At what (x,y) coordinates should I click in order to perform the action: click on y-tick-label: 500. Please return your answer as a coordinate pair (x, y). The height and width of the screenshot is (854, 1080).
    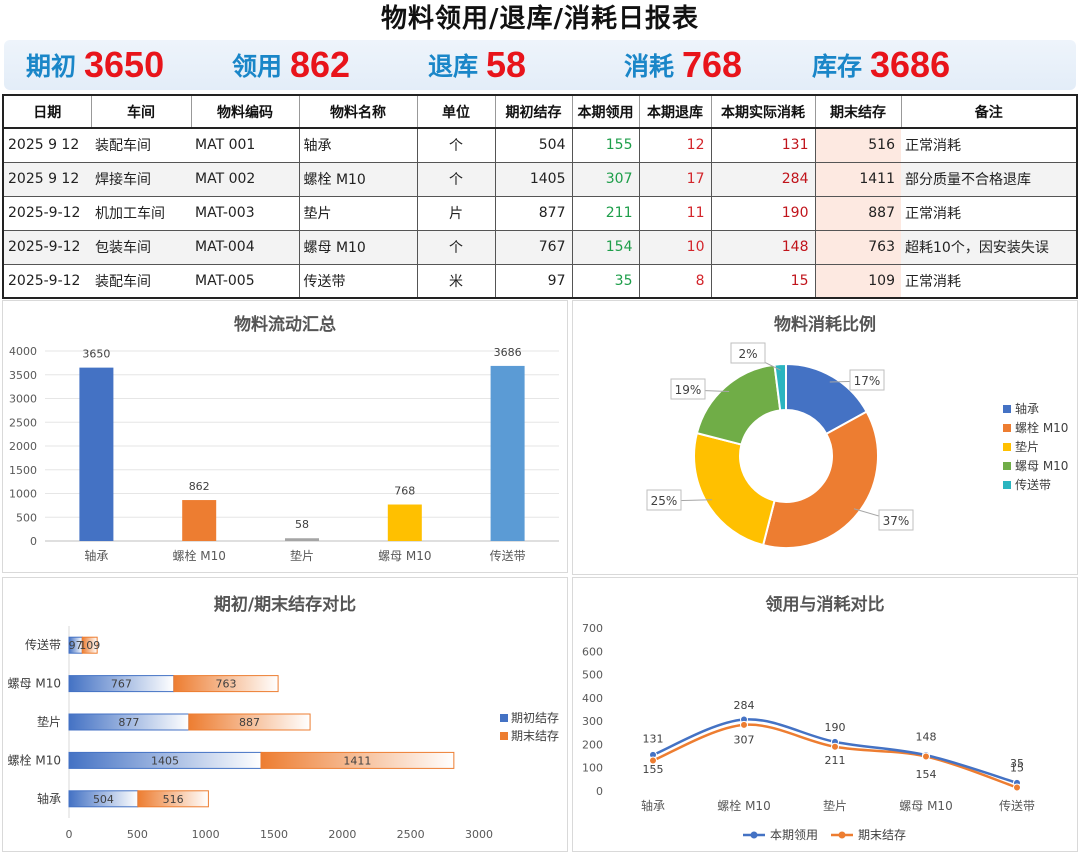
    Looking at the image, I should click on (592, 675).